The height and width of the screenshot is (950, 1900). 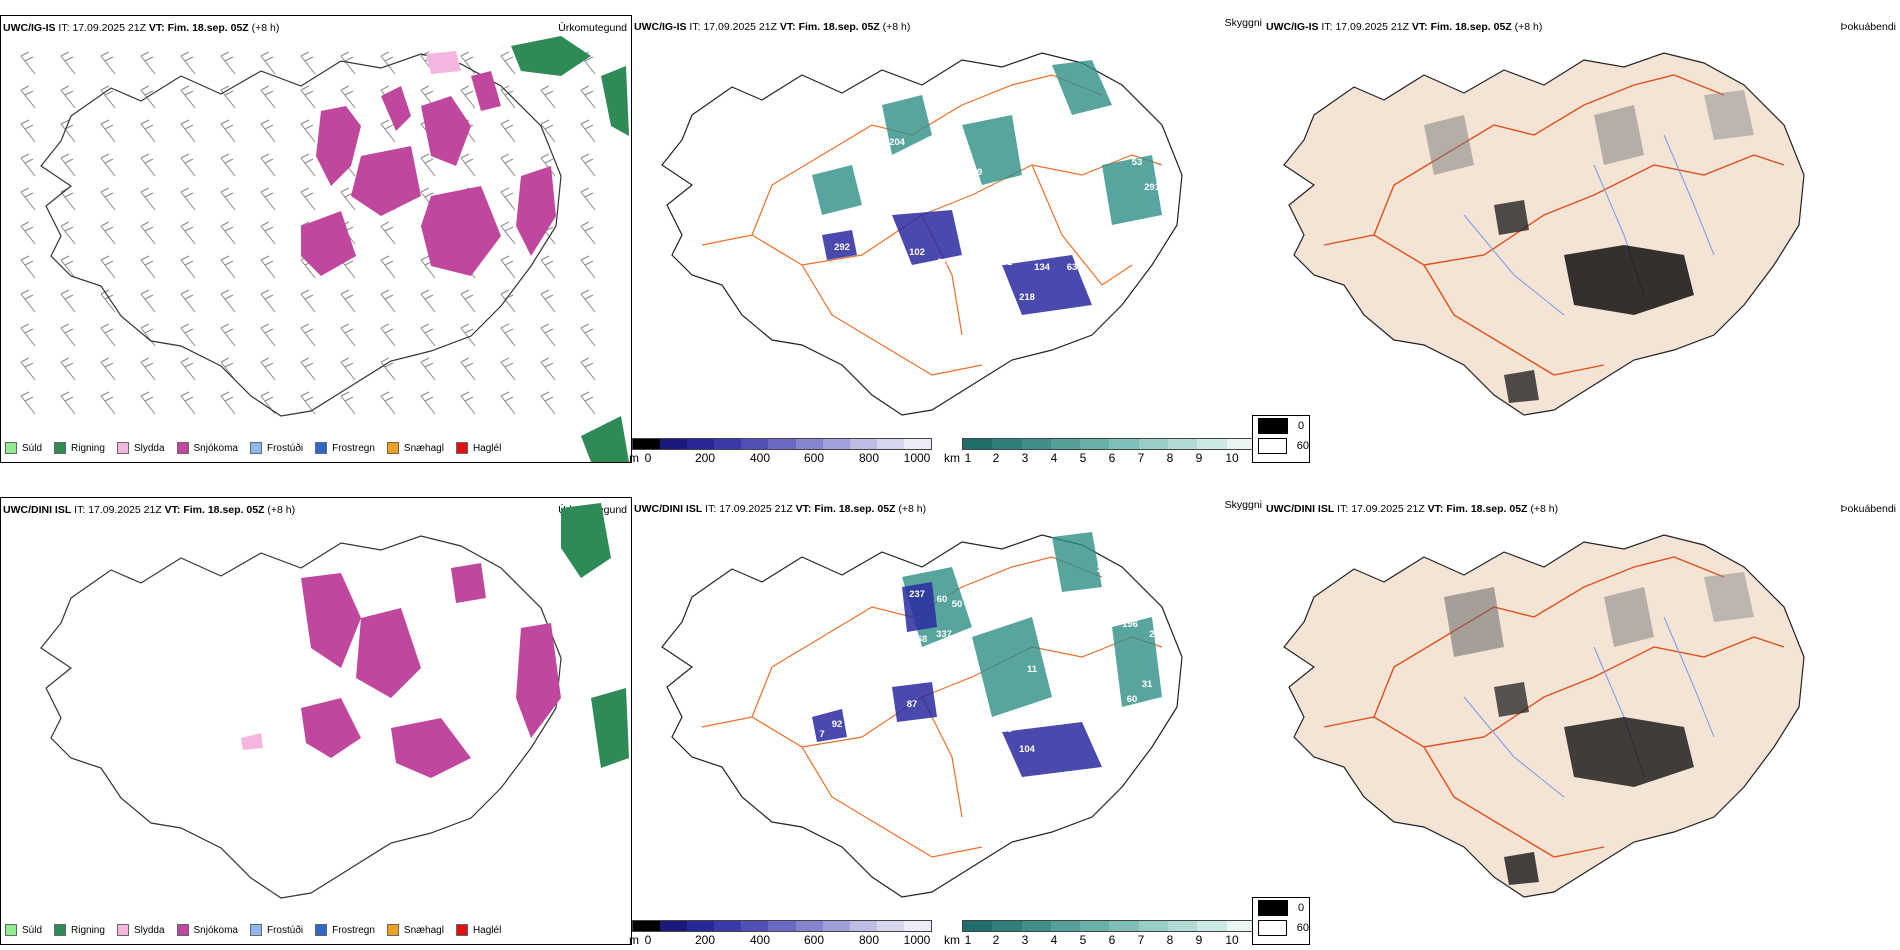 What do you see at coordinates (957, 604) in the screenshot?
I see `vis-number: 50` at bounding box center [957, 604].